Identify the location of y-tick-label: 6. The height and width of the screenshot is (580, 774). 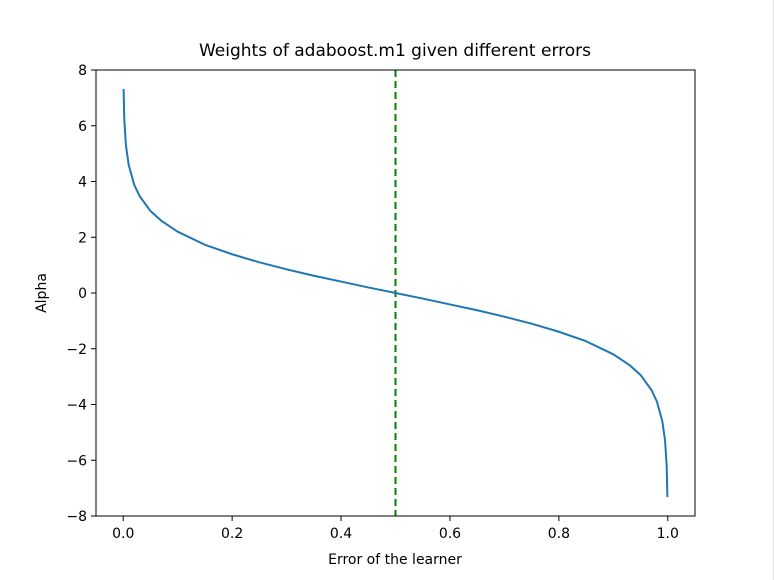
(82, 127).